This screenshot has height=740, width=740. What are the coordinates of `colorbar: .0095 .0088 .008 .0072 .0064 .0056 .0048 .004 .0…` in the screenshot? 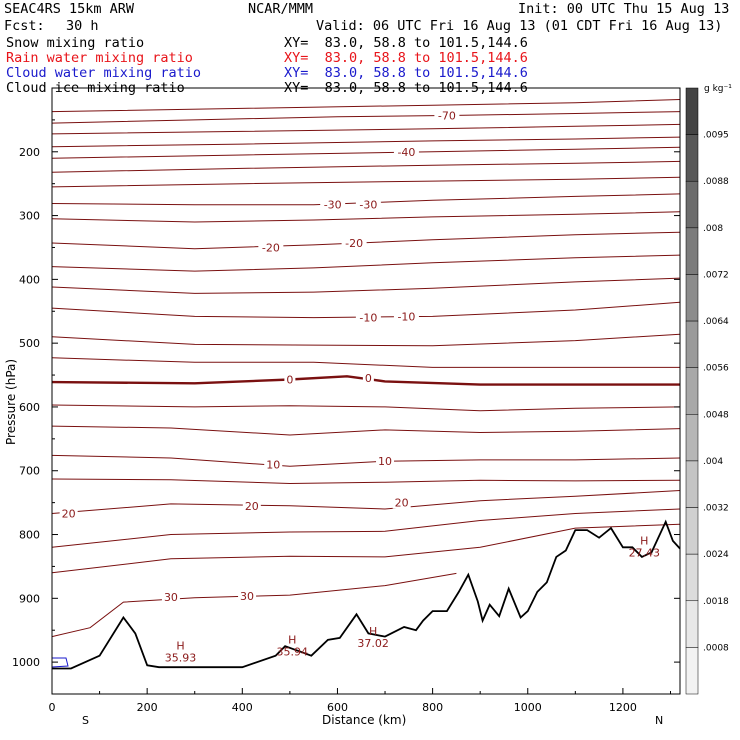 It's located at (707, 391).